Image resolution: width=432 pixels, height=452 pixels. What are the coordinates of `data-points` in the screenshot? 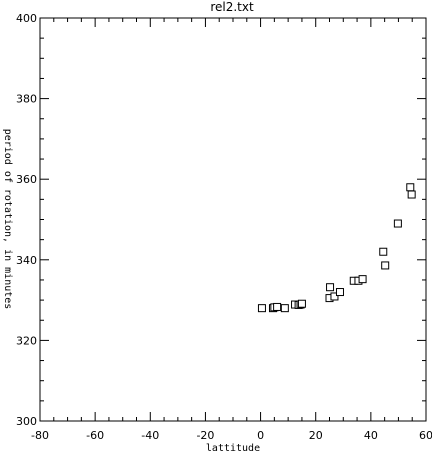 It's located at (336, 248).